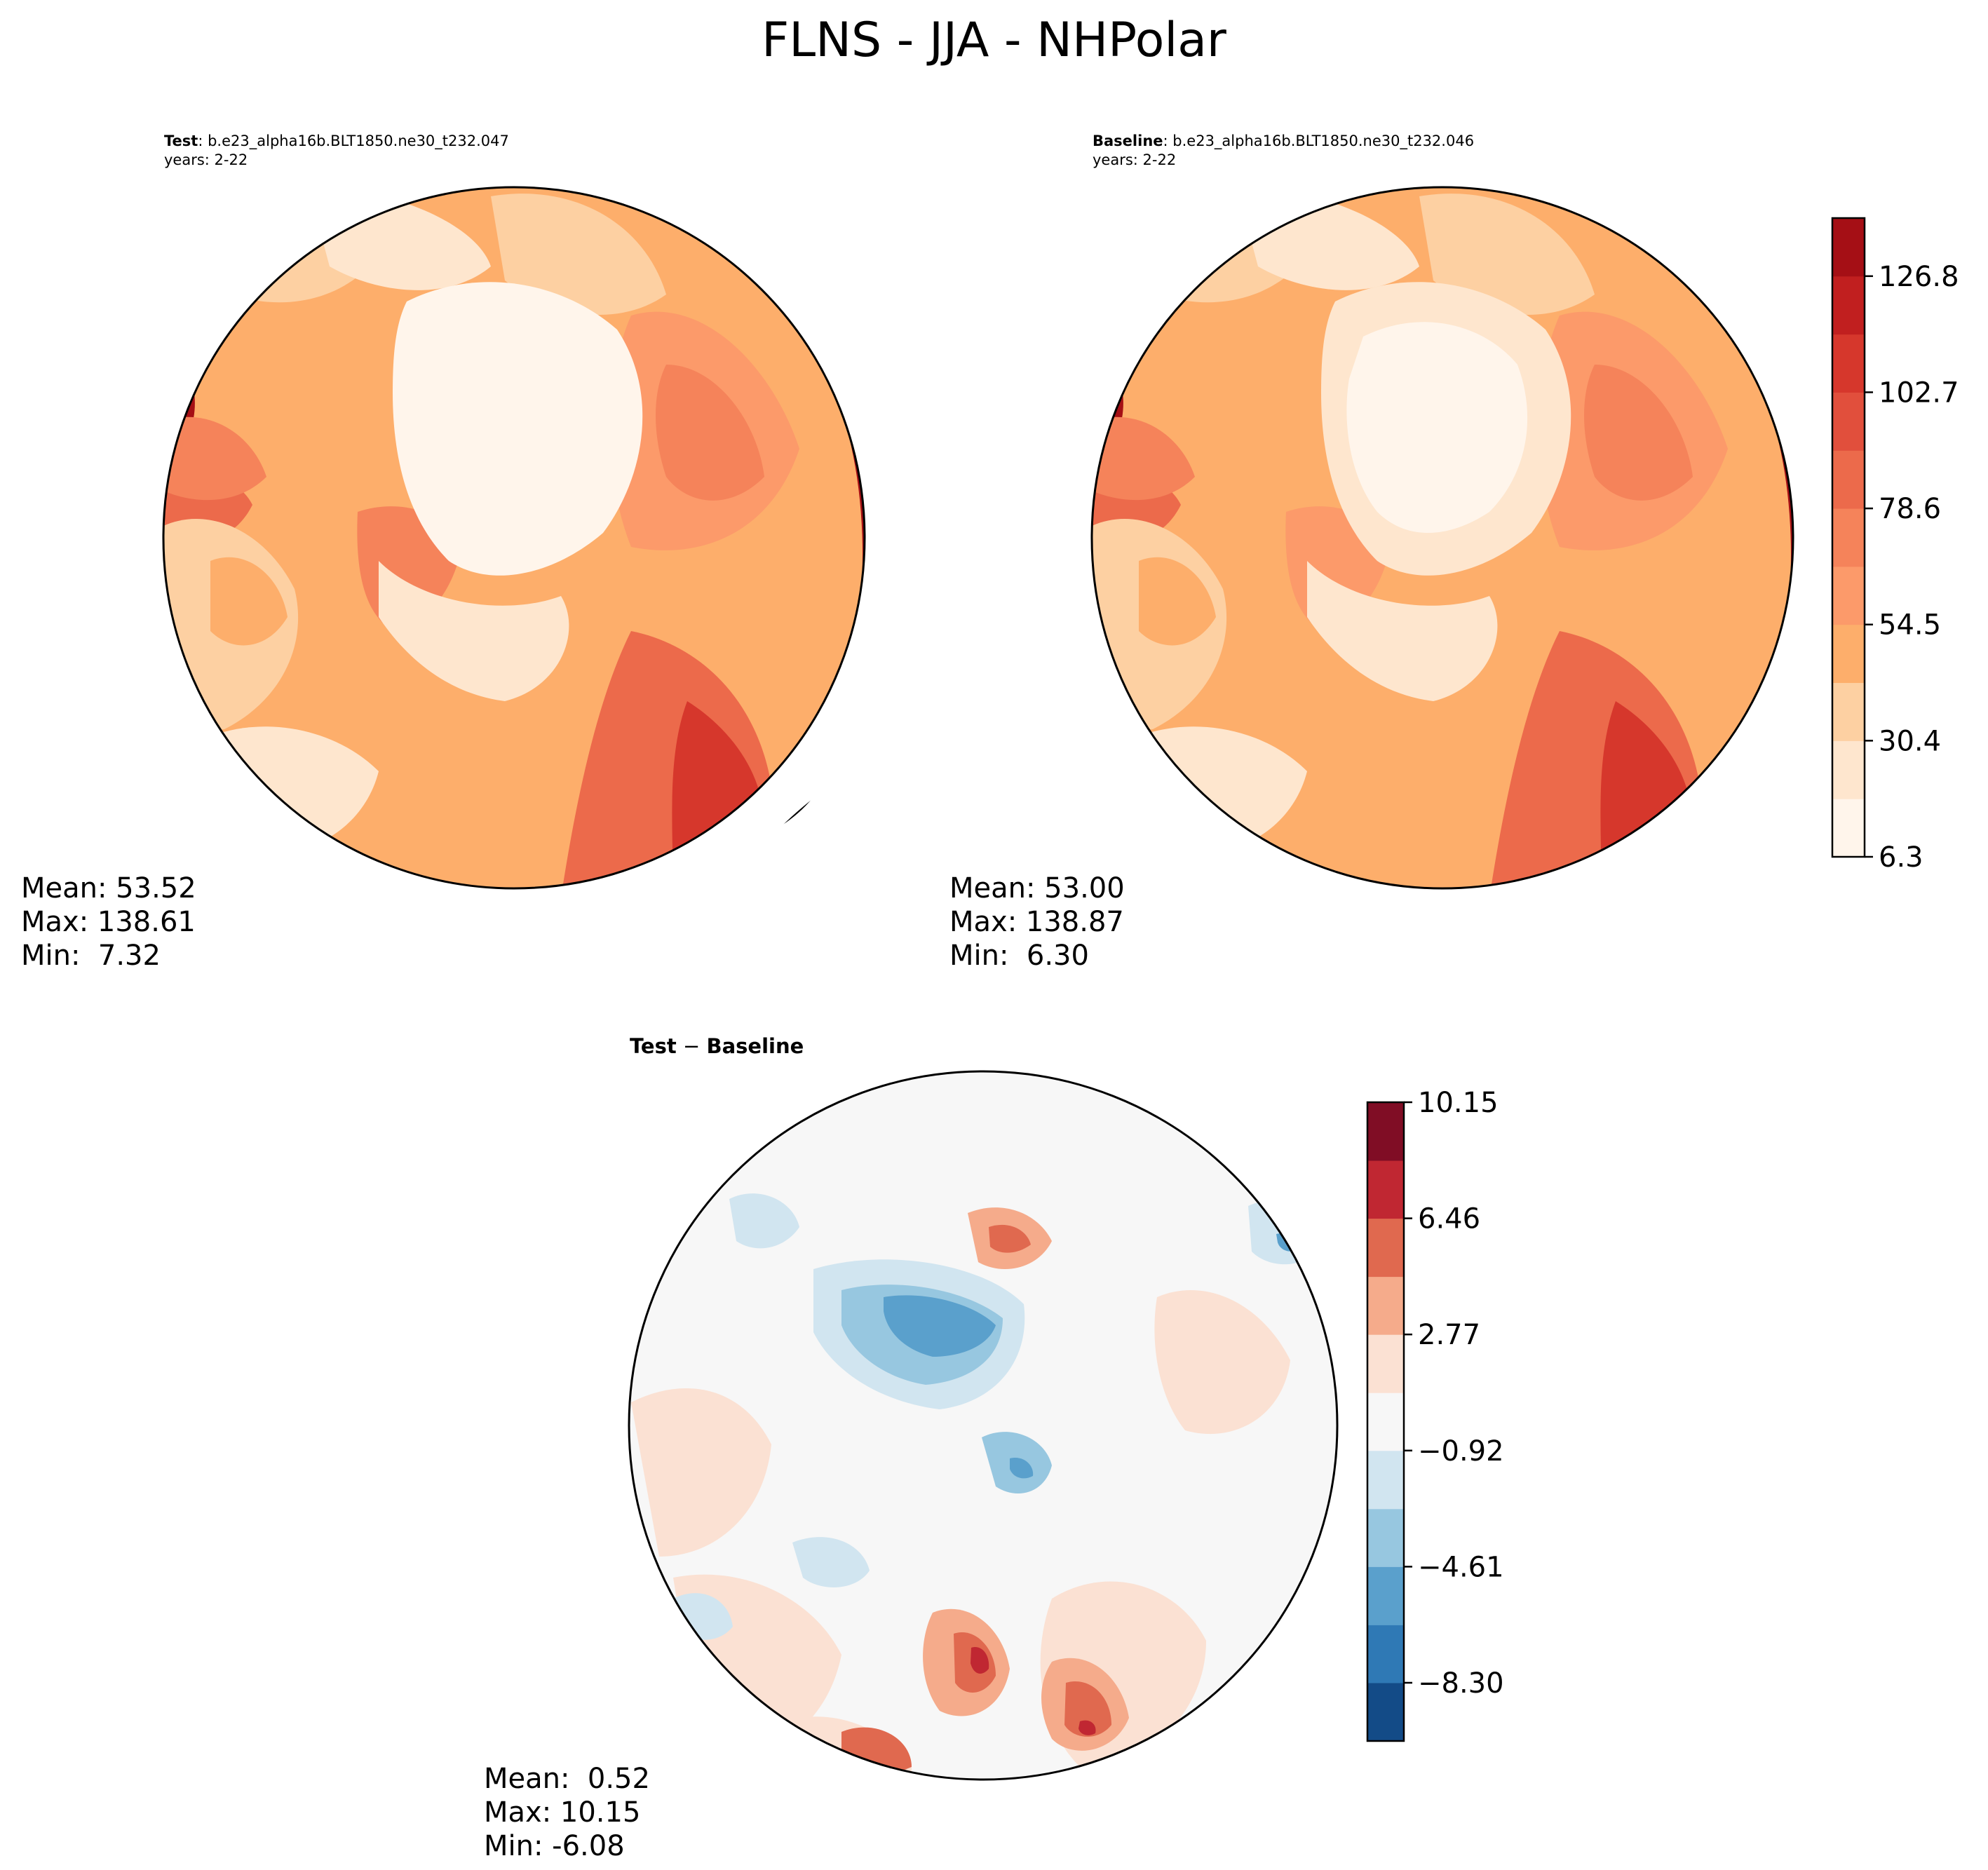  I want to click on diff-colorbar-tick-label: 6.46, so click(1449, 1219).